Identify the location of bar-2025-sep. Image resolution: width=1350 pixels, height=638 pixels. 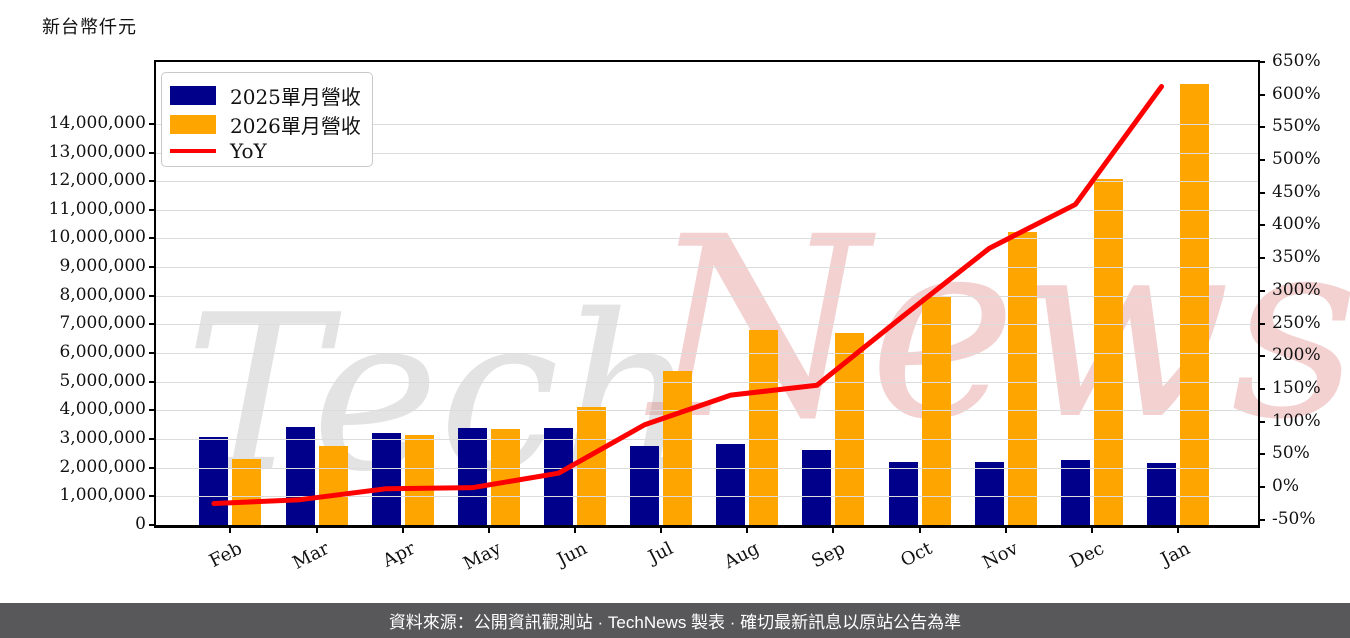
(817, 487).